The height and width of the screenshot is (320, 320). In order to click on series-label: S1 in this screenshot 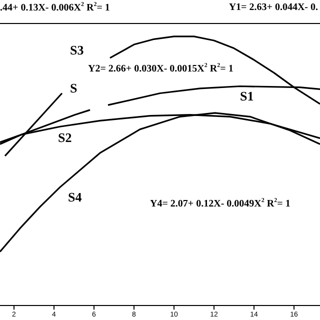, I will do `click(247, 96)`.